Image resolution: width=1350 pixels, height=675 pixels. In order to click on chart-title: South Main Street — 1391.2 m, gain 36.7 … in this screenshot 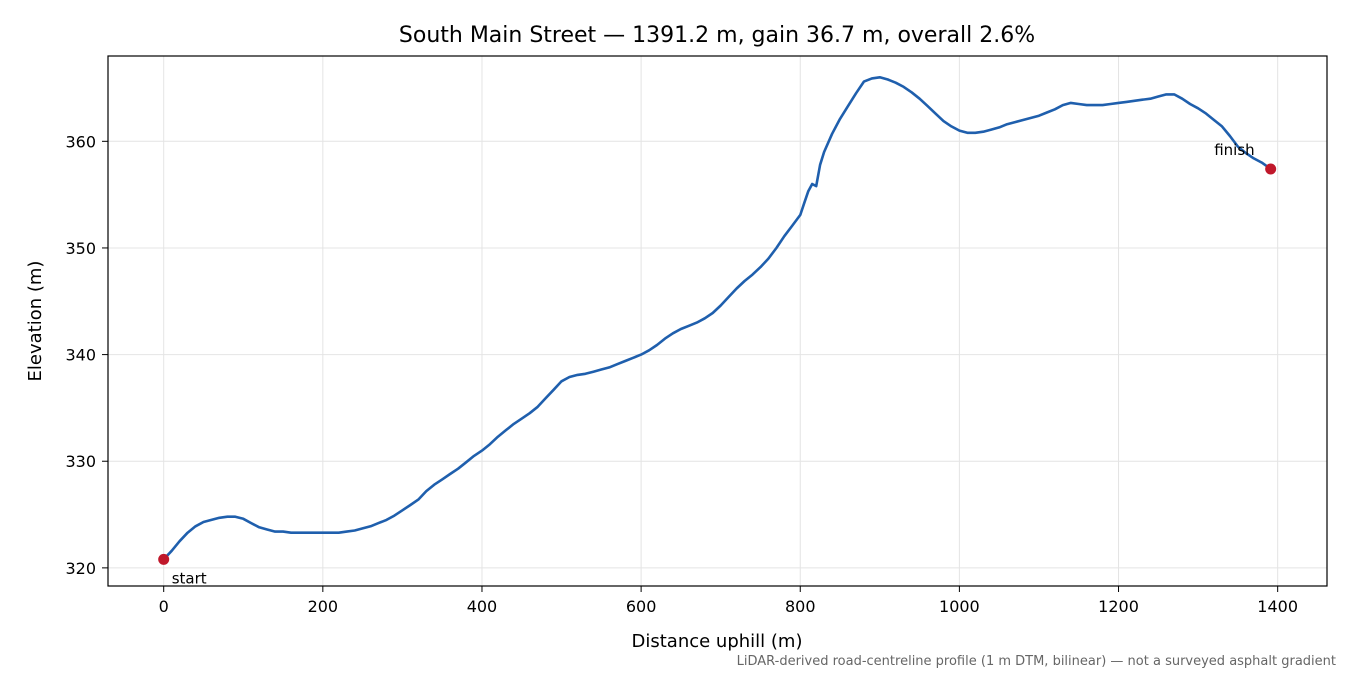, I will do `click(717, 35)`.